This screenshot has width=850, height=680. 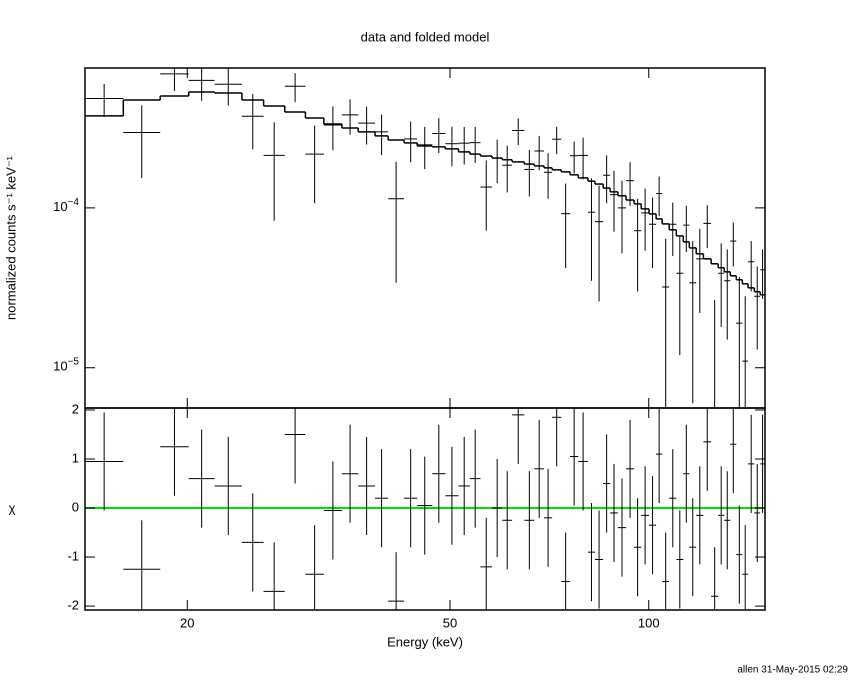 I want to click on y-tick-label: 1, so click(x=75, y=457).